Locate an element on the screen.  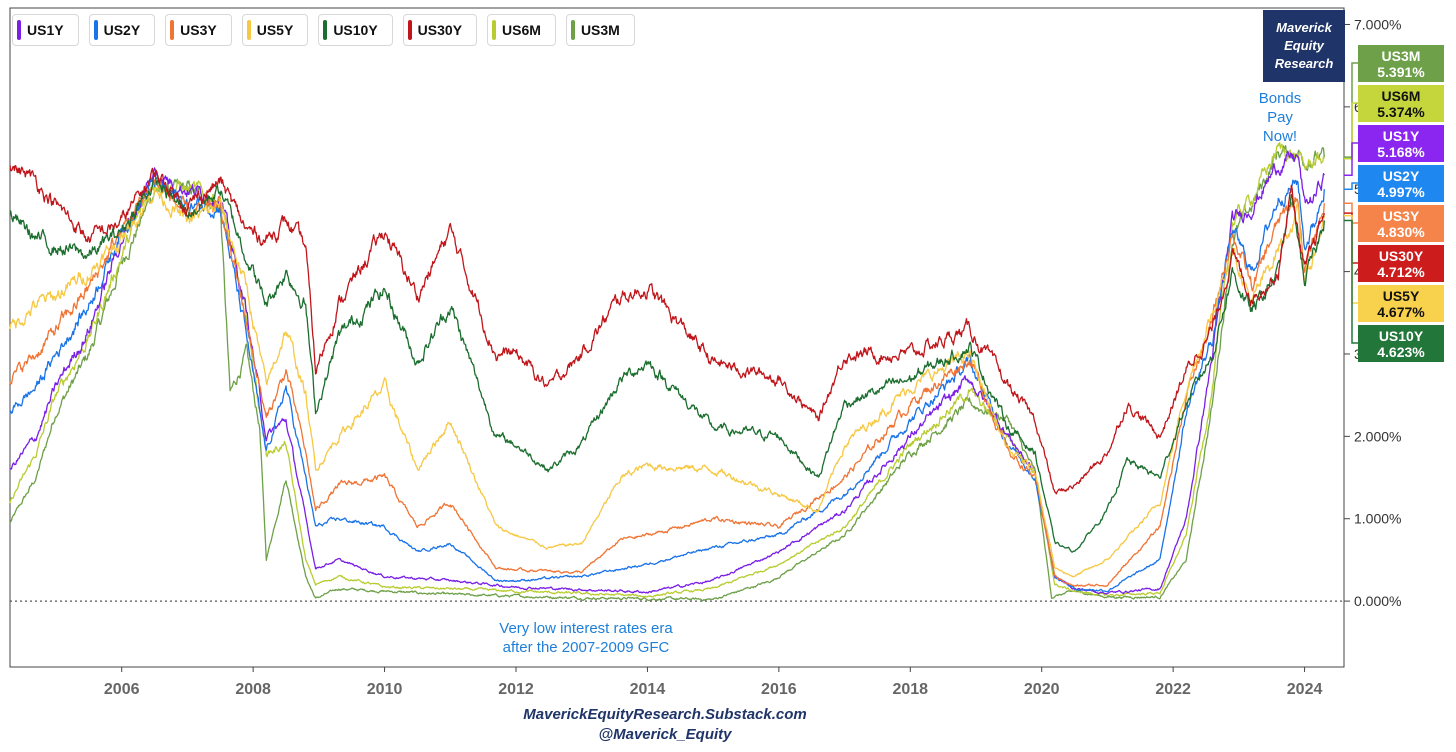
badge-line-2: Equity is located at coordinates (1304, 45).